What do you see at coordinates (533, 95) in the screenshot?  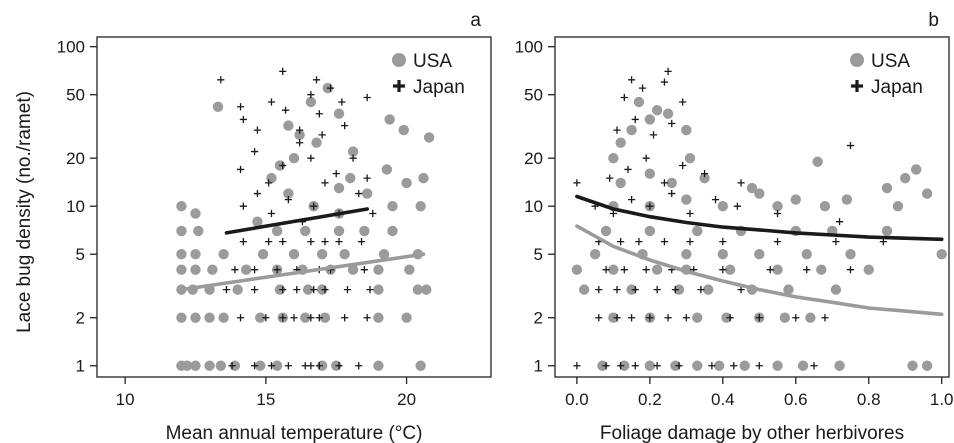 I see `y-tick-label: 50` at bounding box center [533, 95].